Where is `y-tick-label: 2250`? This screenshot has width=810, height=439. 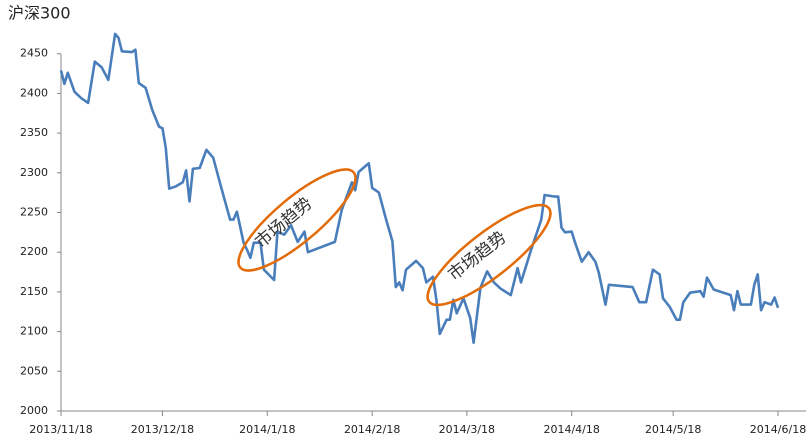 y-tick-label: 2250 is located at coordinates (34, 212).